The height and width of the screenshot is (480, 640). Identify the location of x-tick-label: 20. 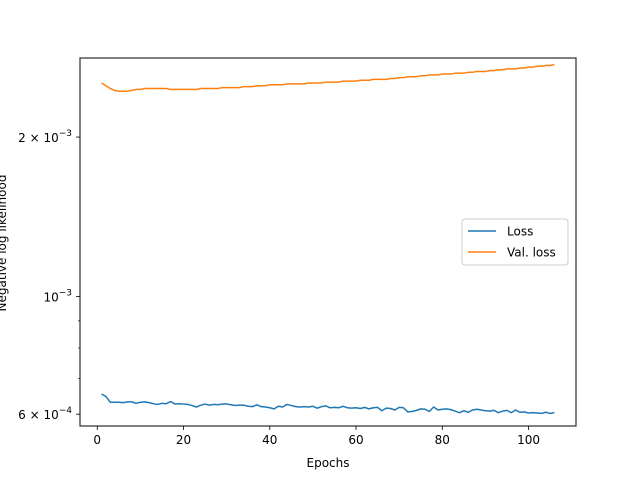
(183, 440).